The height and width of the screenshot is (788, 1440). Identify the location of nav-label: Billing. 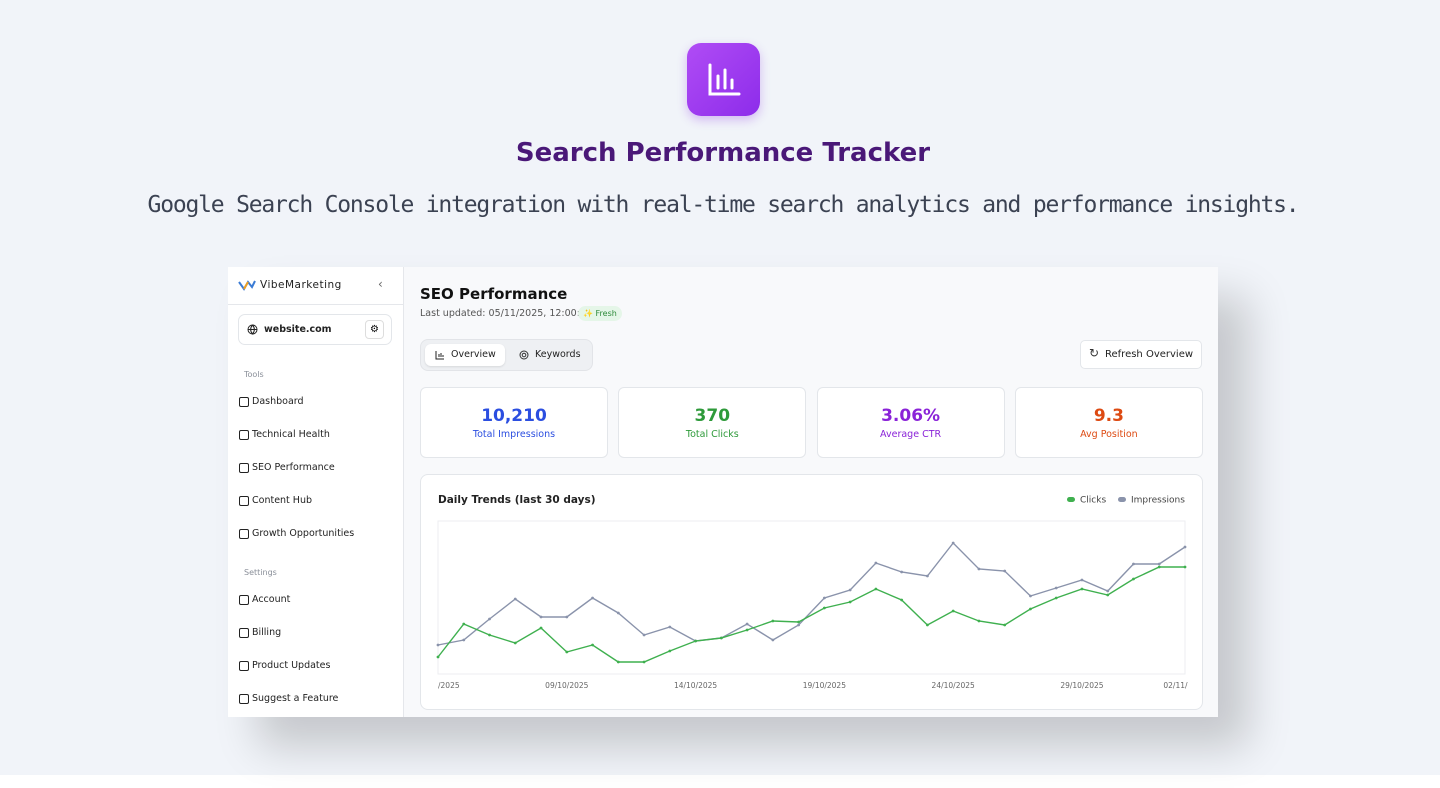
(267, 632).